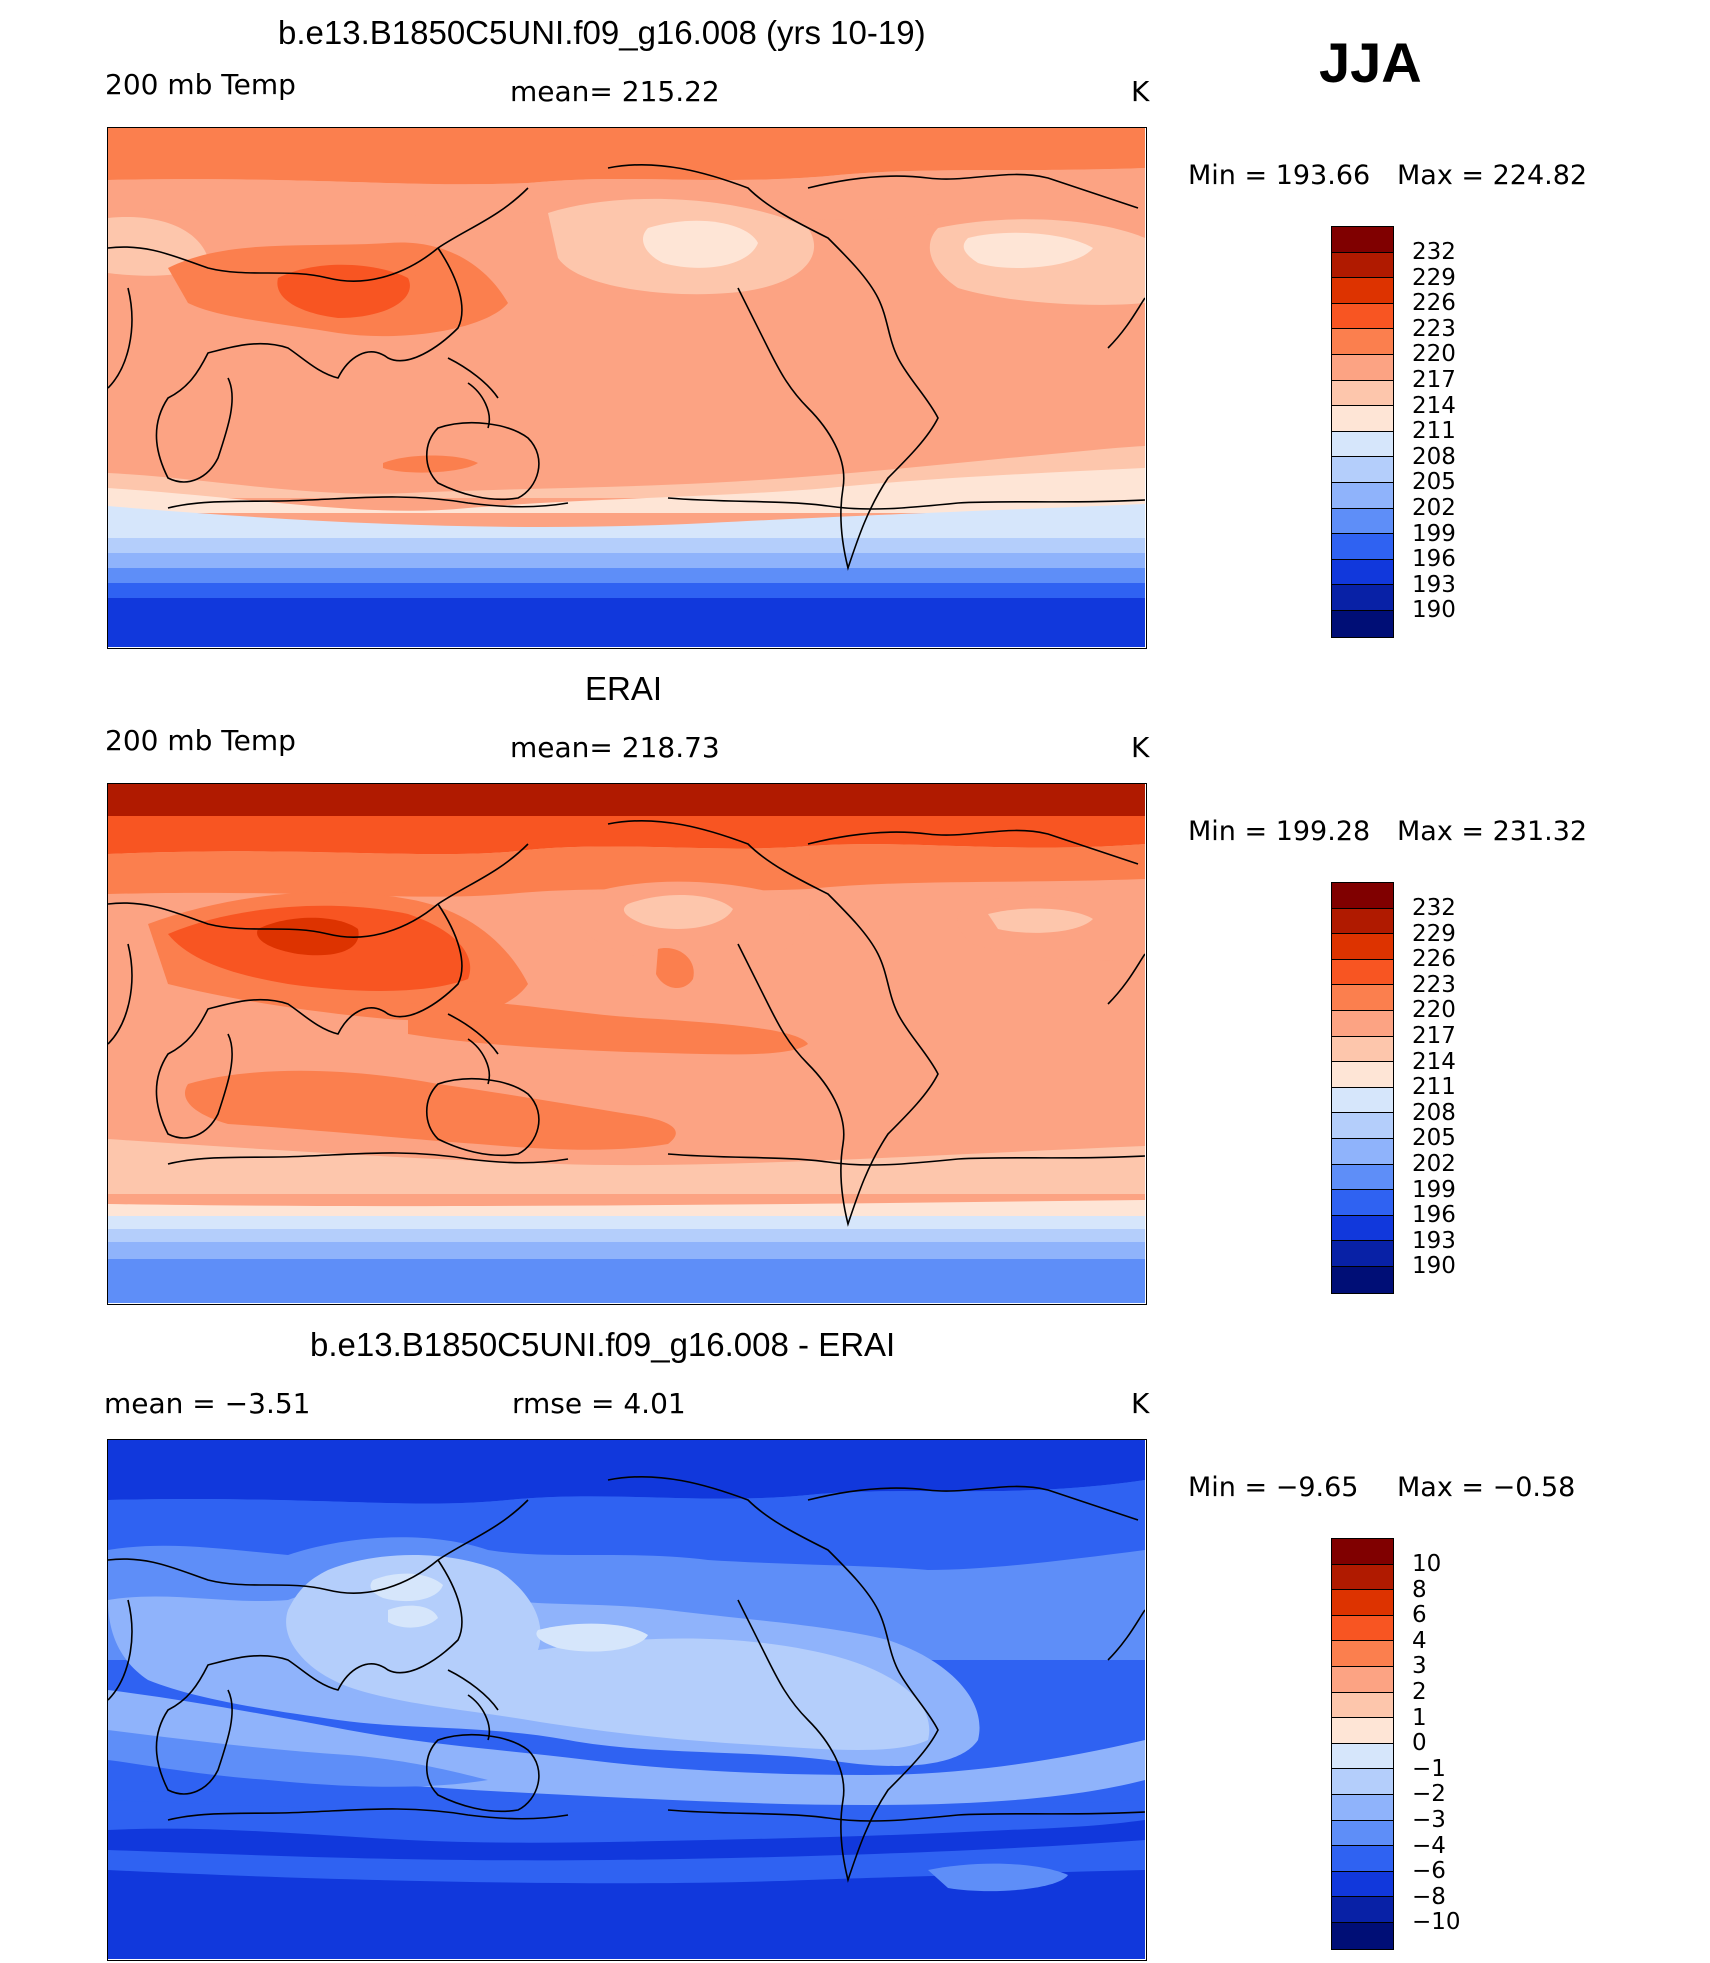 The image size is (1710, 1963). I want to click on colorbar-tick-label: 0, so click(1419, 1743).